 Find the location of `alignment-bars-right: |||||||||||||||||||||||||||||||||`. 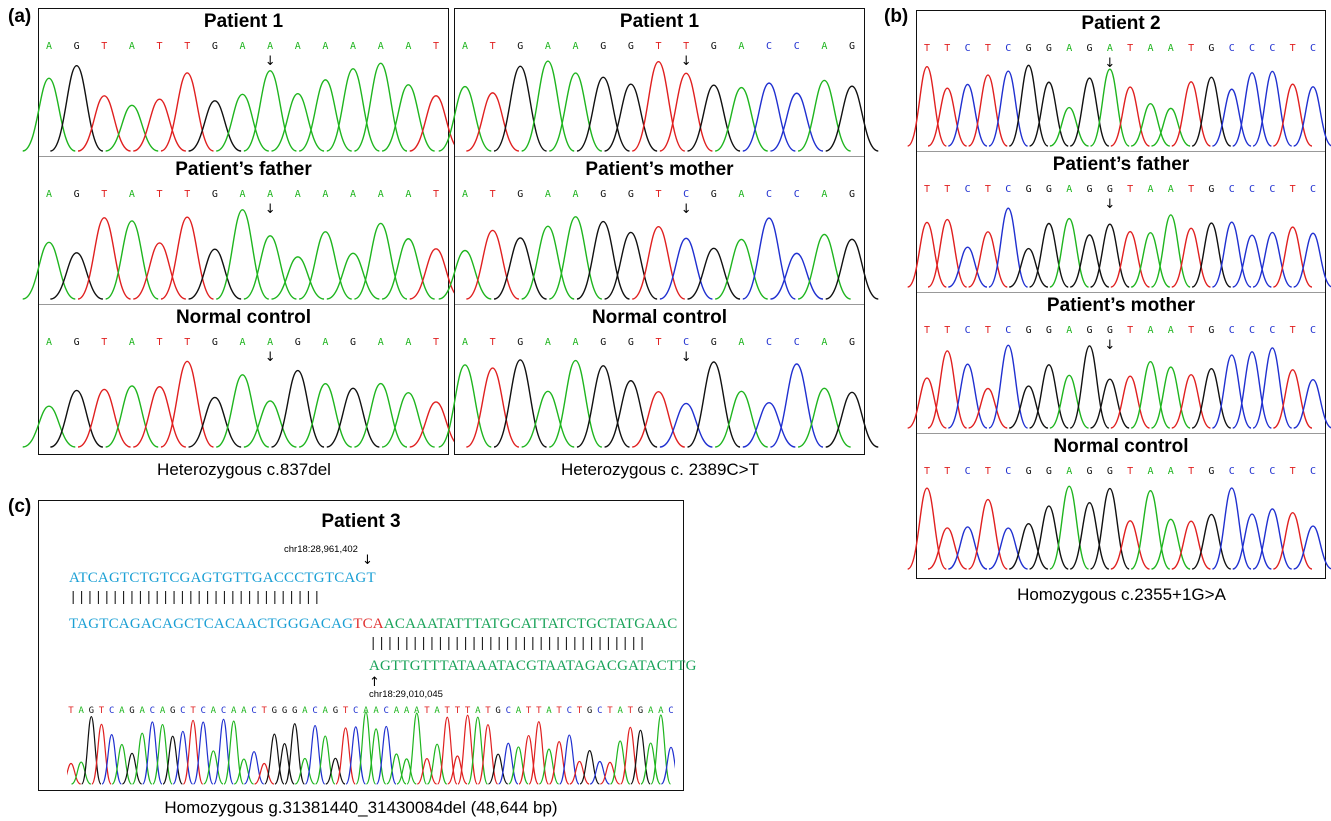

alignment-bars-right: ||||||||||||||||||||||||||||||||| is located at coordinates (508, 644).